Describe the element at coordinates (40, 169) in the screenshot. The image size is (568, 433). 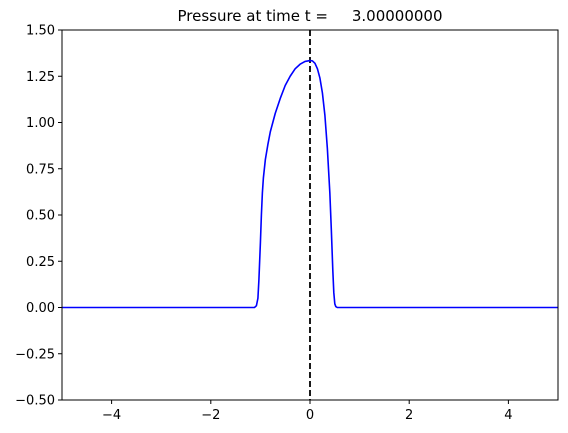
I see `y-tick-label: 0.75` at that location.